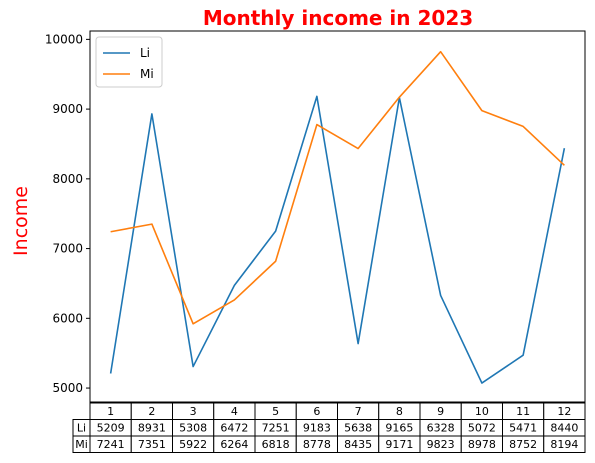 The width and height of the screenshot is (595, 463). Describe the element at coordinates (523, 444) in the screenshot. I see `table-cell-value: 8752` at that location.